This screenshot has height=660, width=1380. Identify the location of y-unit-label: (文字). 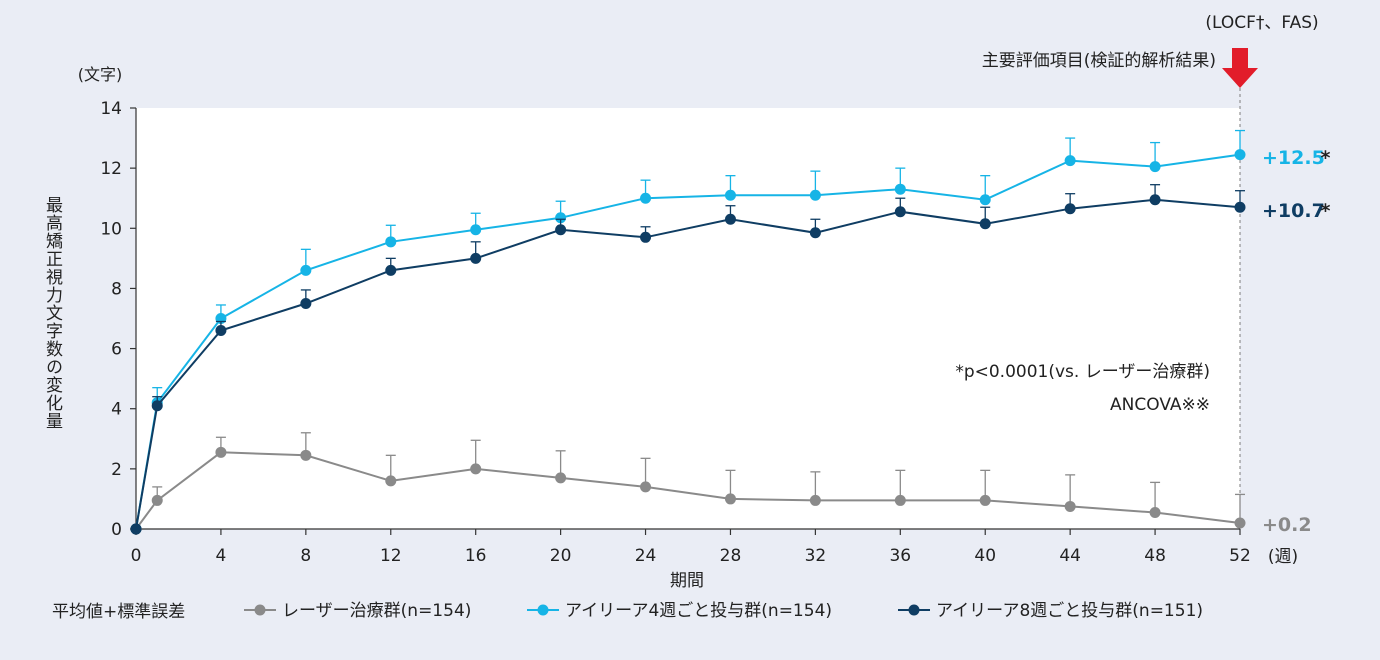
(100, 74).